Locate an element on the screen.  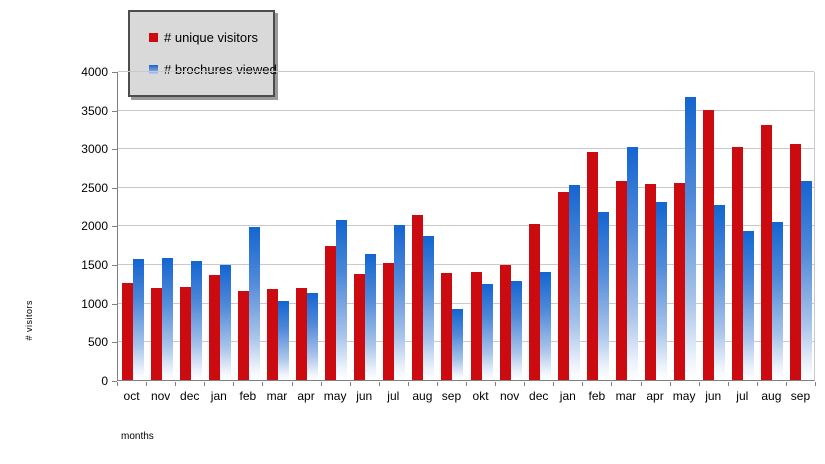
y-tick-label-1000: 1000 is located at coordinates (94, 304).